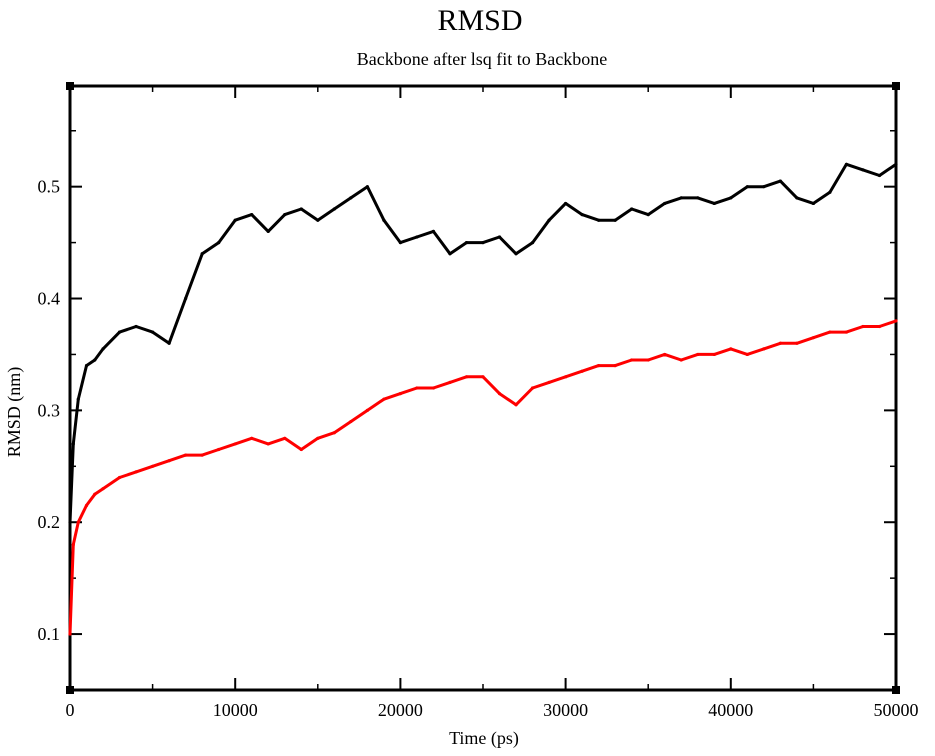 This screenshot has width=935, height=756. Describe the element at coordinates (49, 299) in the screenshot. I see `y-tick-label: 0.4` at that location.